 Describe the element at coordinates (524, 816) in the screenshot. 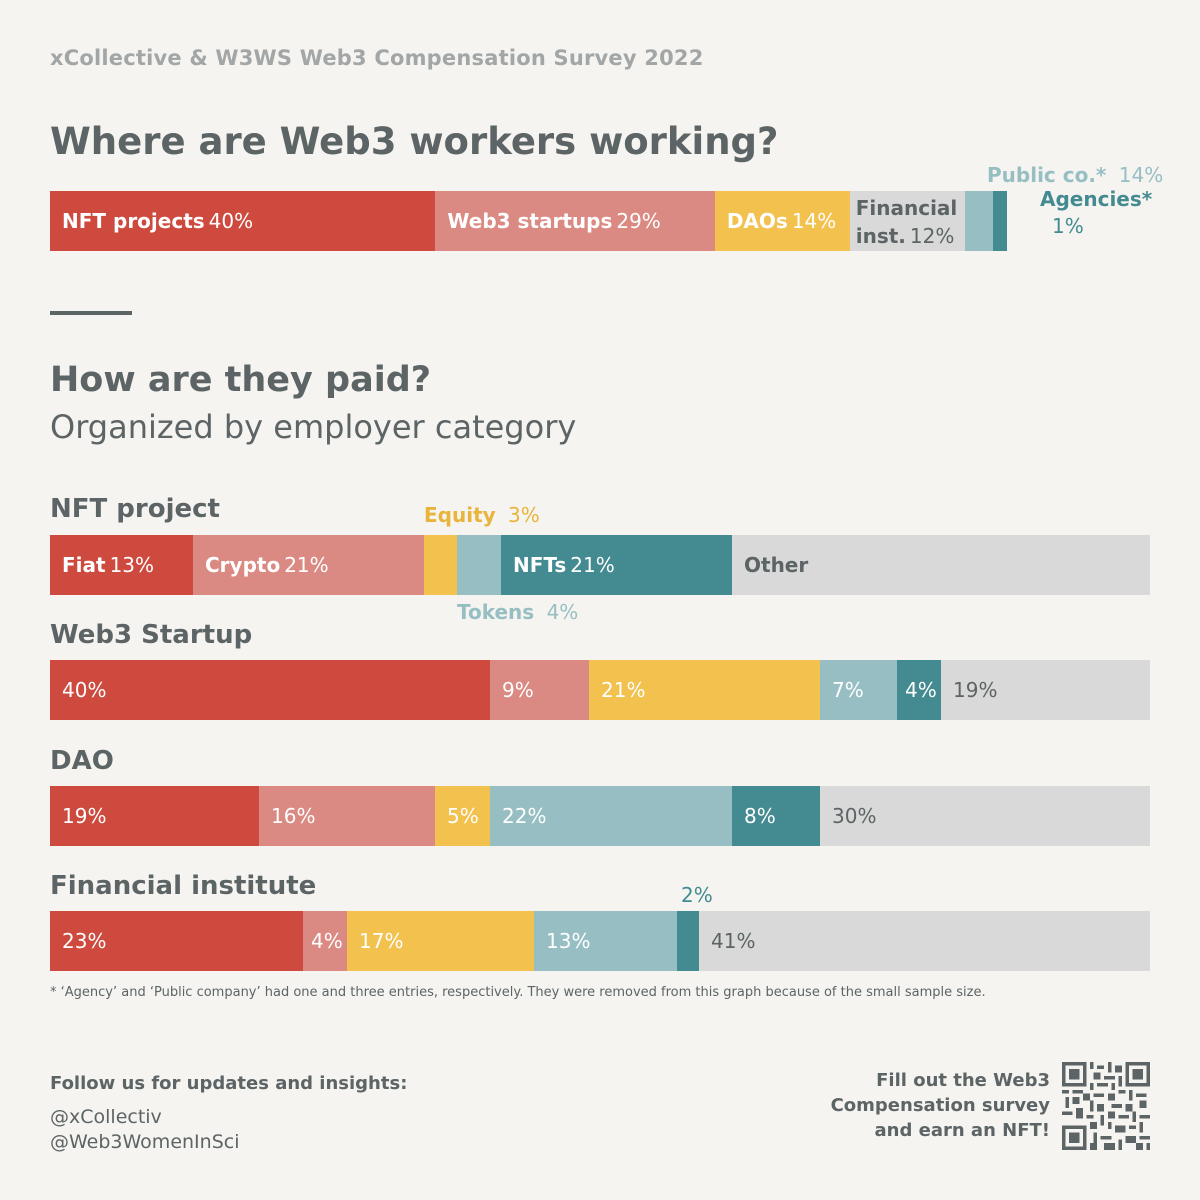

I see `segment-pct-dao-tokens: 22%` at that location.